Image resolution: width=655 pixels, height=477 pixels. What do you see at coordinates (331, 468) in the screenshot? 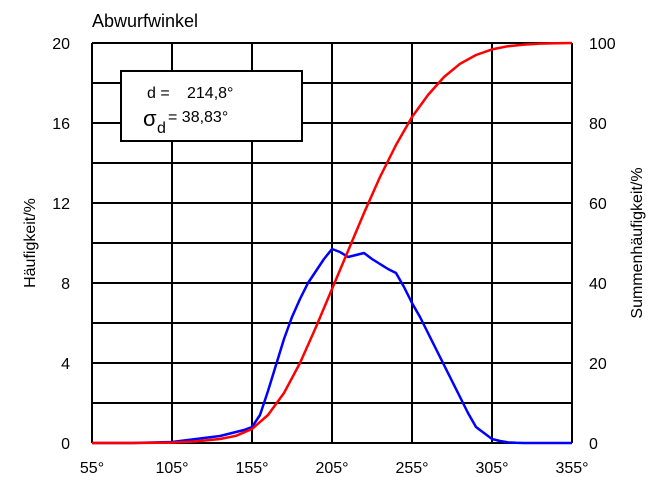
I see `x-tick-label: 205°` at bounding box center [331, 468].